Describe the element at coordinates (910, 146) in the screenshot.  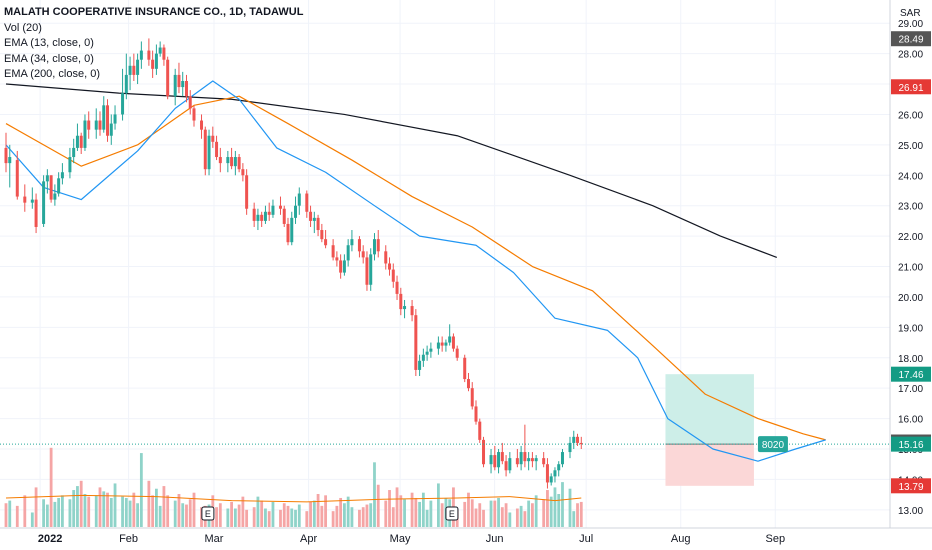
I see `price-tick-label: 25.00` at that location.